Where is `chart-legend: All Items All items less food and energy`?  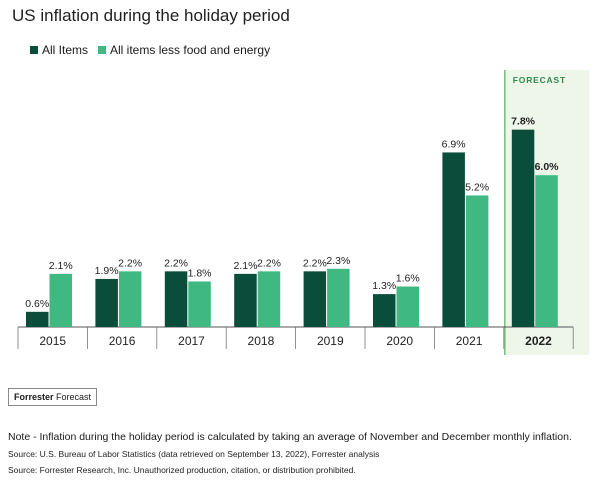
chart-legend: All Items All items less food and energy is located at coordinates (155, 50).